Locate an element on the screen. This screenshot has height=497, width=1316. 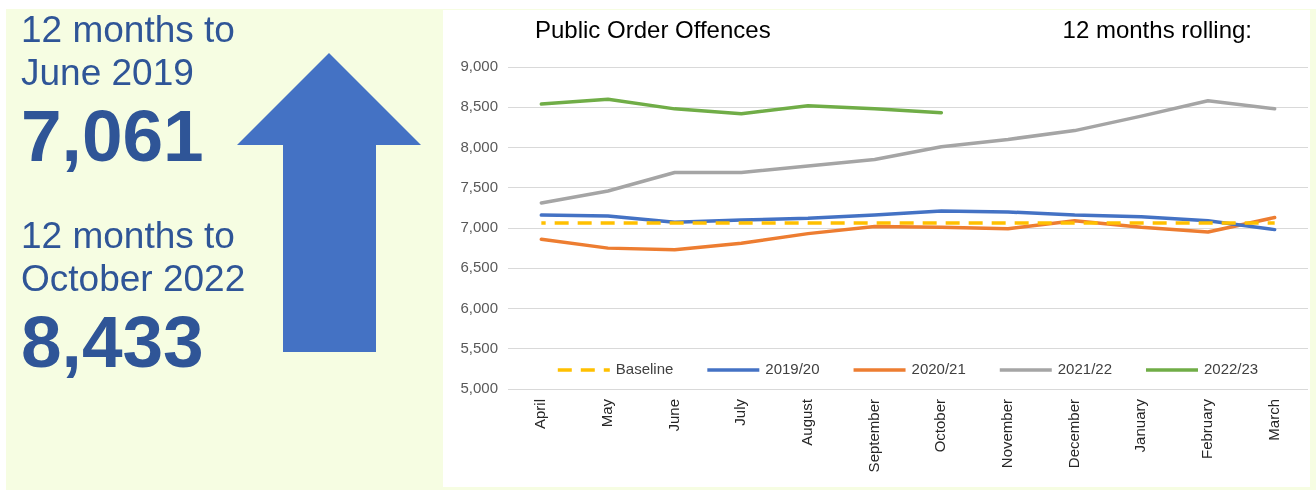
legend-label: 2020/21 is located at coordinates (938, 369).